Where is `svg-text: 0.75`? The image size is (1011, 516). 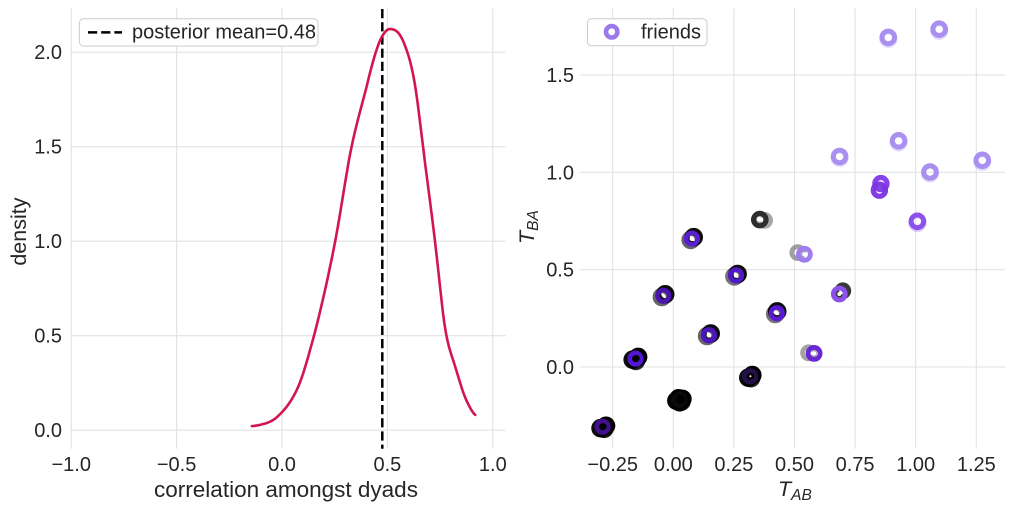
svg-text: 0.75 is located at coordinates (855, 465).